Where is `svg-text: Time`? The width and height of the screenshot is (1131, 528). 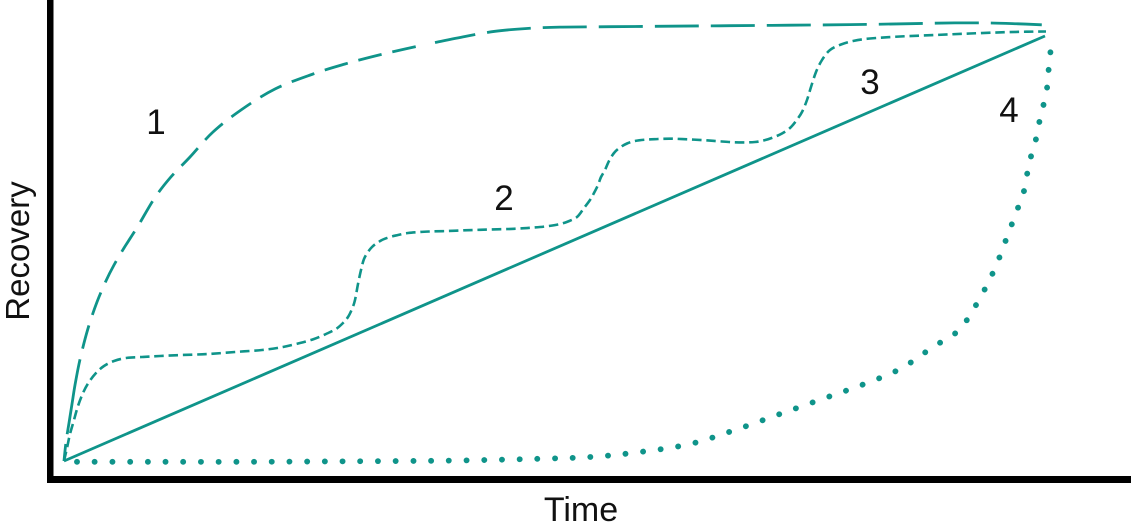
svg-text: Time is located at coordinates (581, 509).